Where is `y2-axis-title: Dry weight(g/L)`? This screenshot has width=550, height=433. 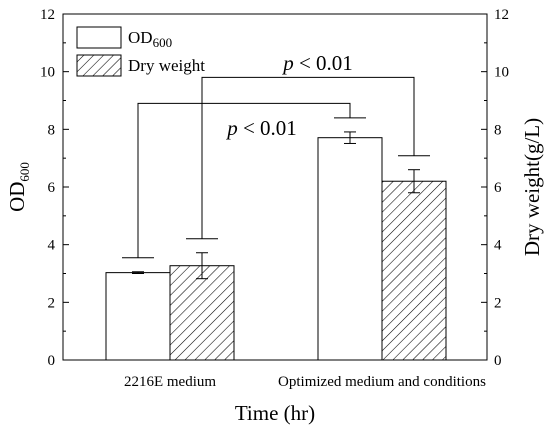
y2-axis-title: Dry weight(g/L) is located at coordinates (532, 187).